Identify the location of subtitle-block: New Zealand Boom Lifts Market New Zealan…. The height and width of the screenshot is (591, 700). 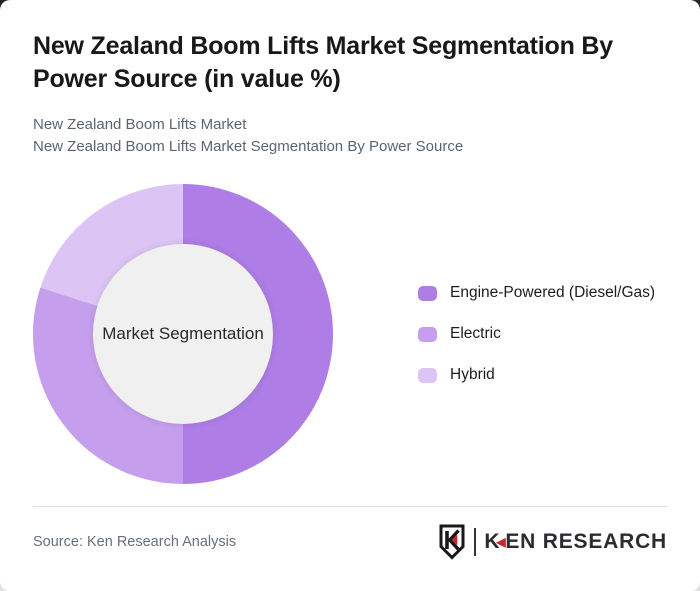
(350, 136).